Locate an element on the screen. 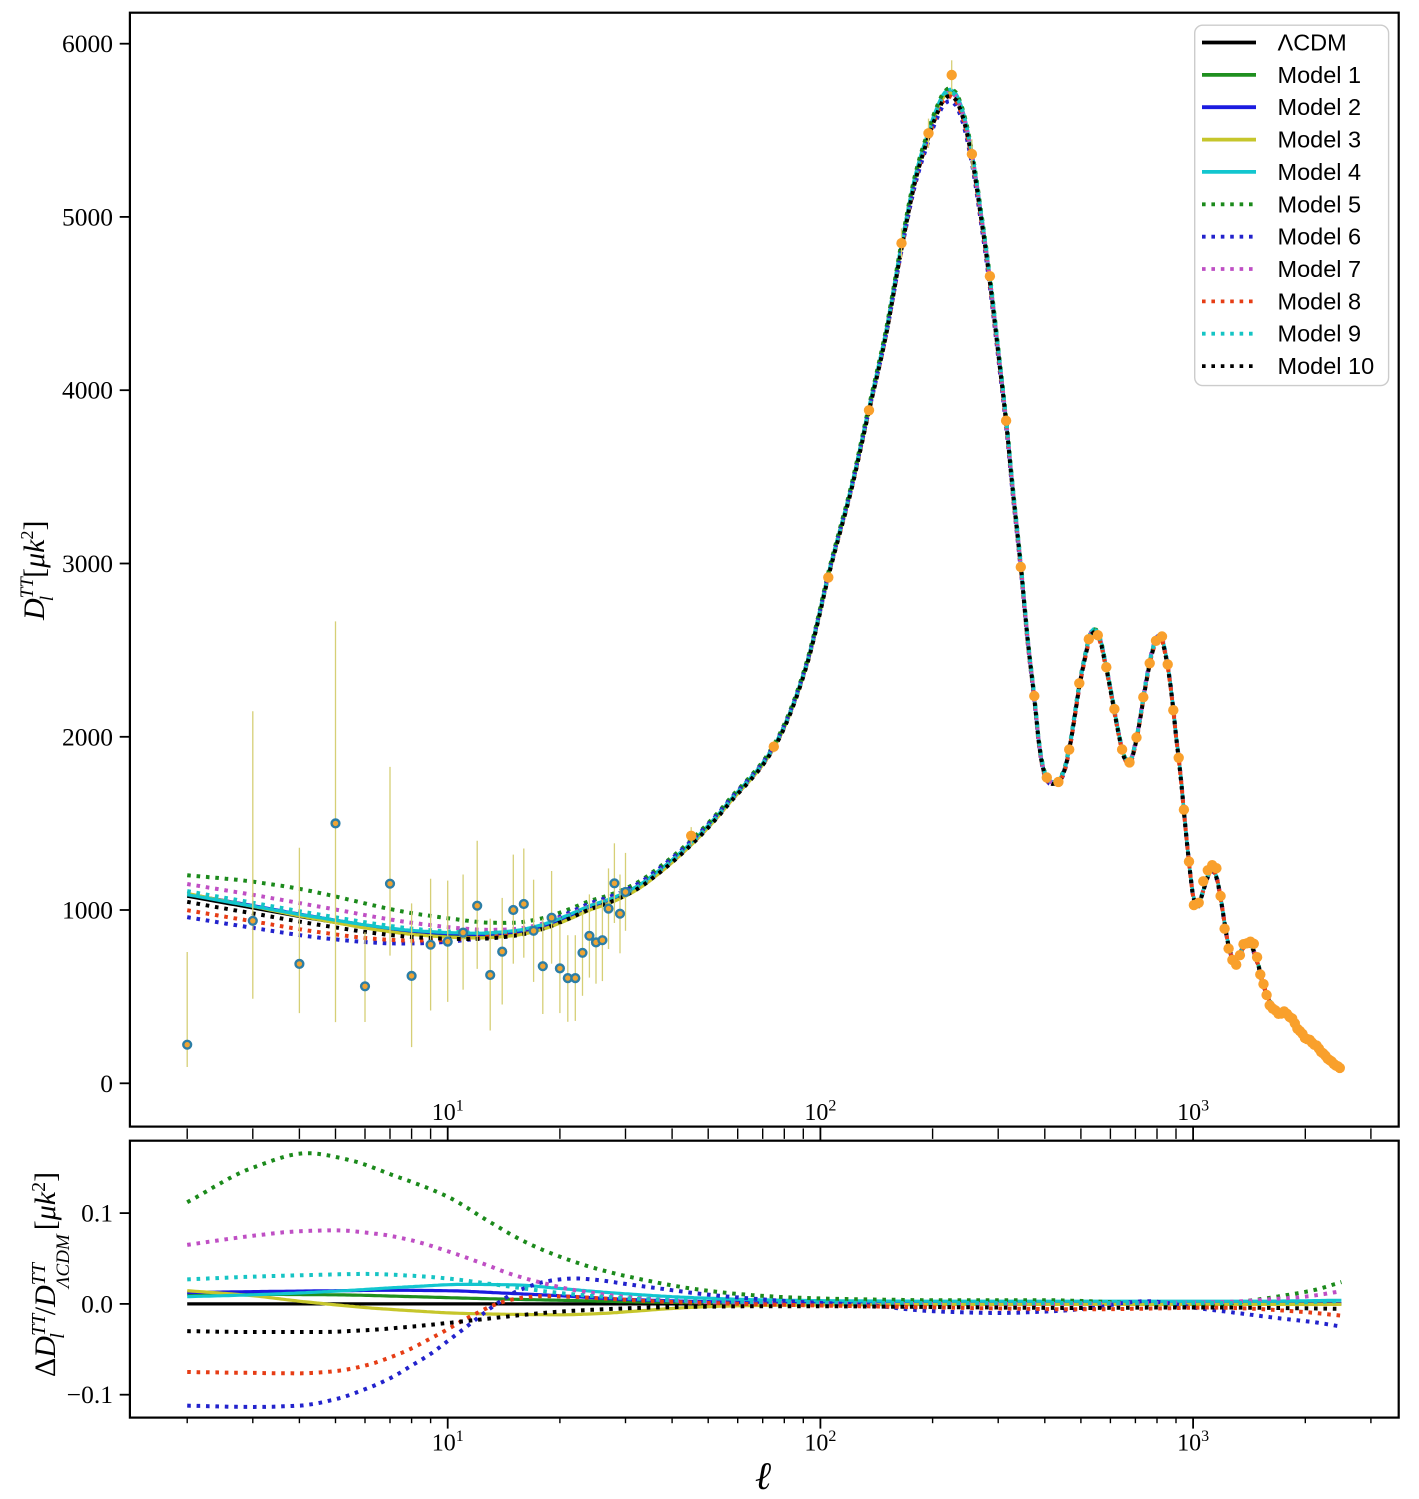 Image resolution: width=1419 pixels, height=1499 pixels. svg-text: 0.0 is located at coordinates (97, 1303).